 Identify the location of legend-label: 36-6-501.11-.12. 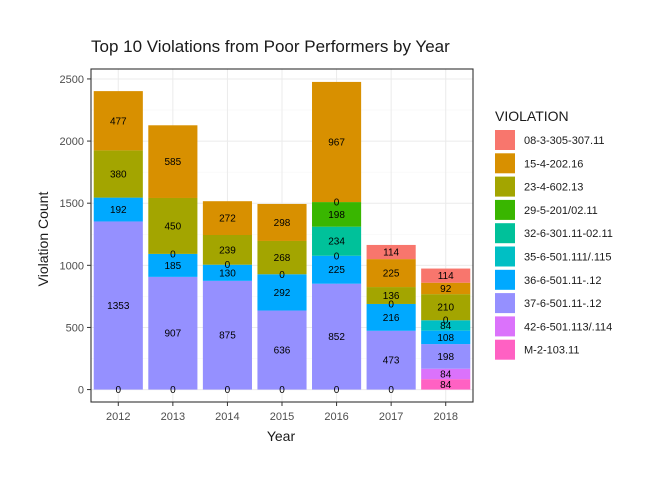
(562, 281).